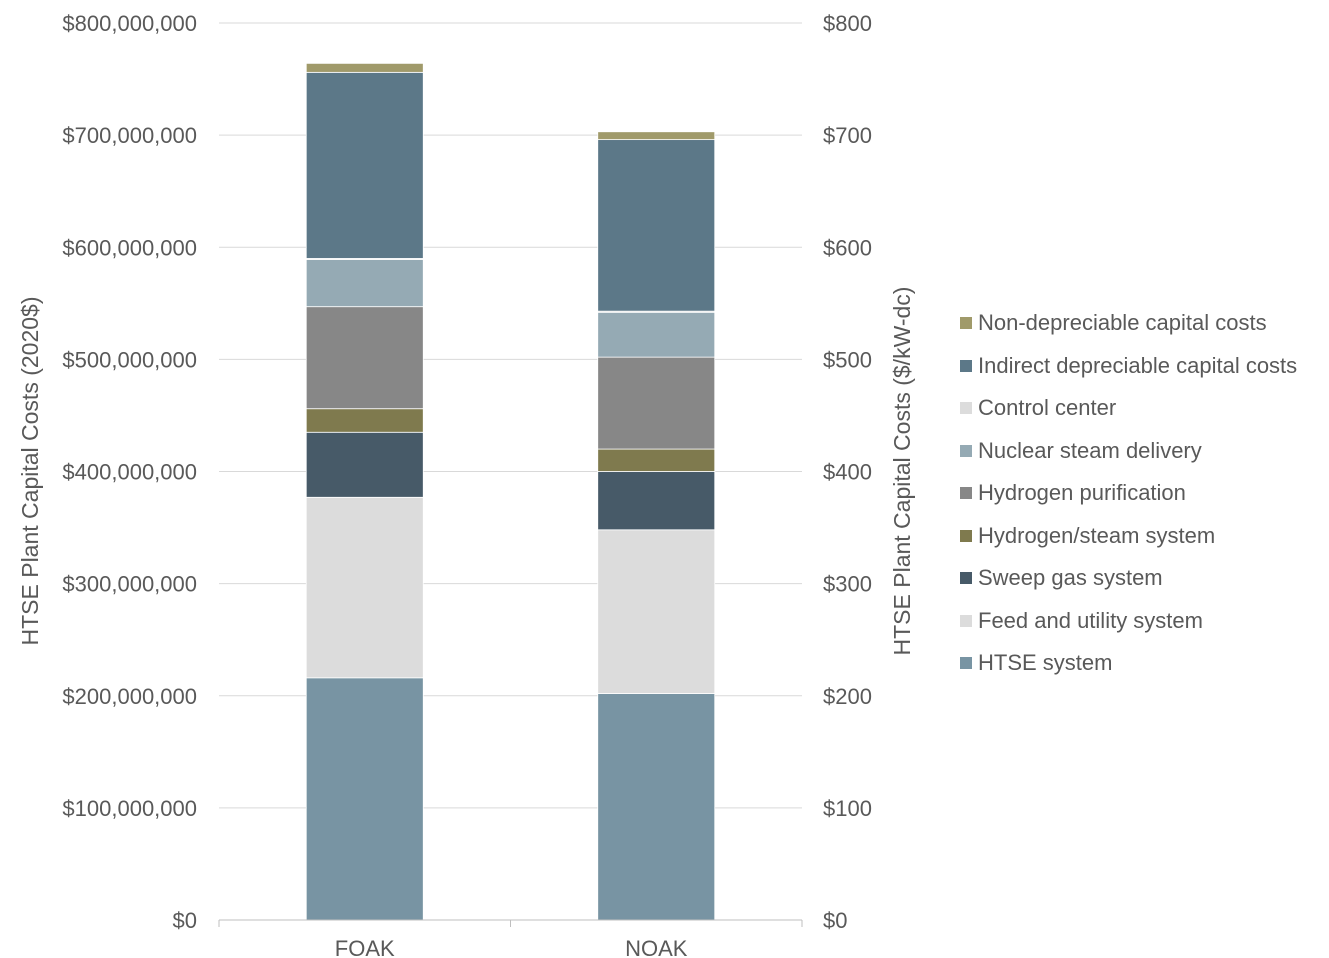 This screenshot has width=1329, height=958. I want to click on legend-item: Non-depreciable capital costs, so click(1144, 323).